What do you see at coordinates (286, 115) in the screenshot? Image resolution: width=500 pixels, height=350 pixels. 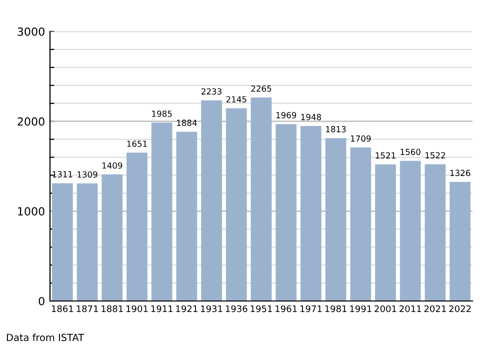 I see `data-label: 1969` at bounding box center [286, 115].